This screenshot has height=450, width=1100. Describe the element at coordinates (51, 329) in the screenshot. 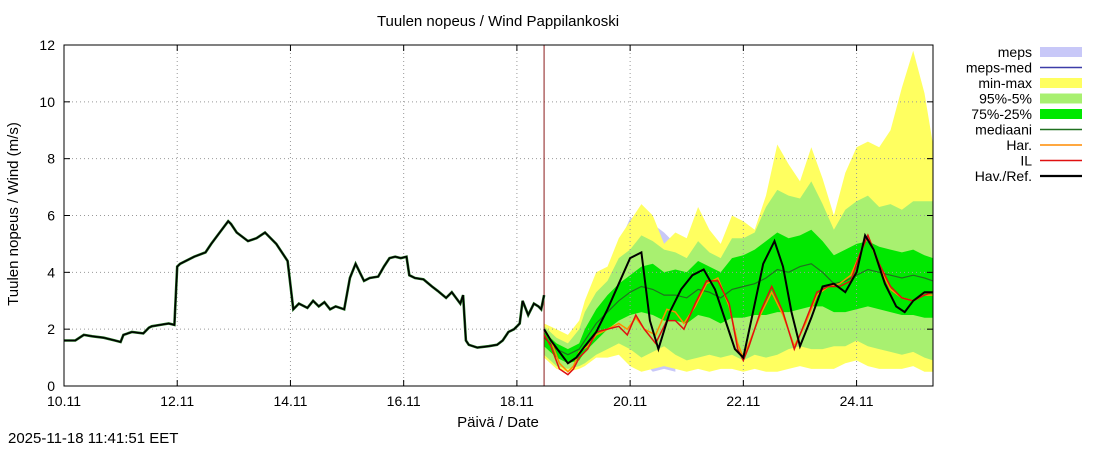

I see `y-tick-label: 2` at that location.